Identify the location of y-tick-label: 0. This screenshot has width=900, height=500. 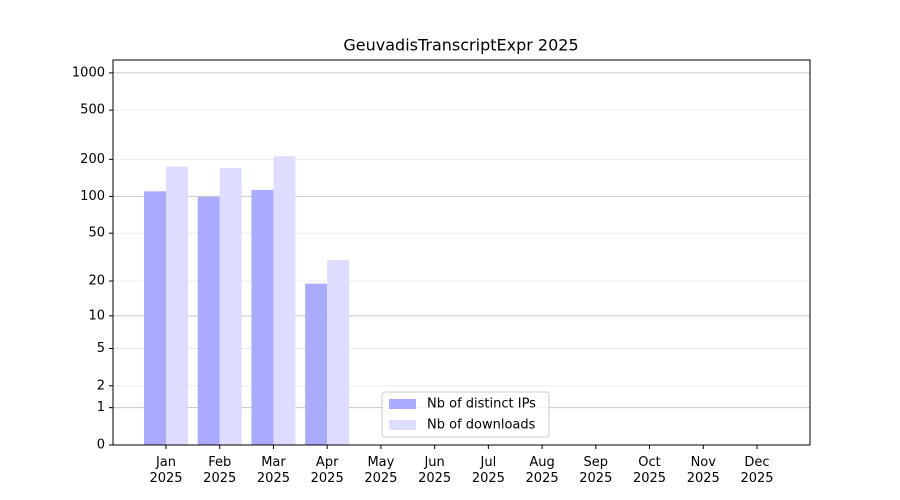
(101, 445).